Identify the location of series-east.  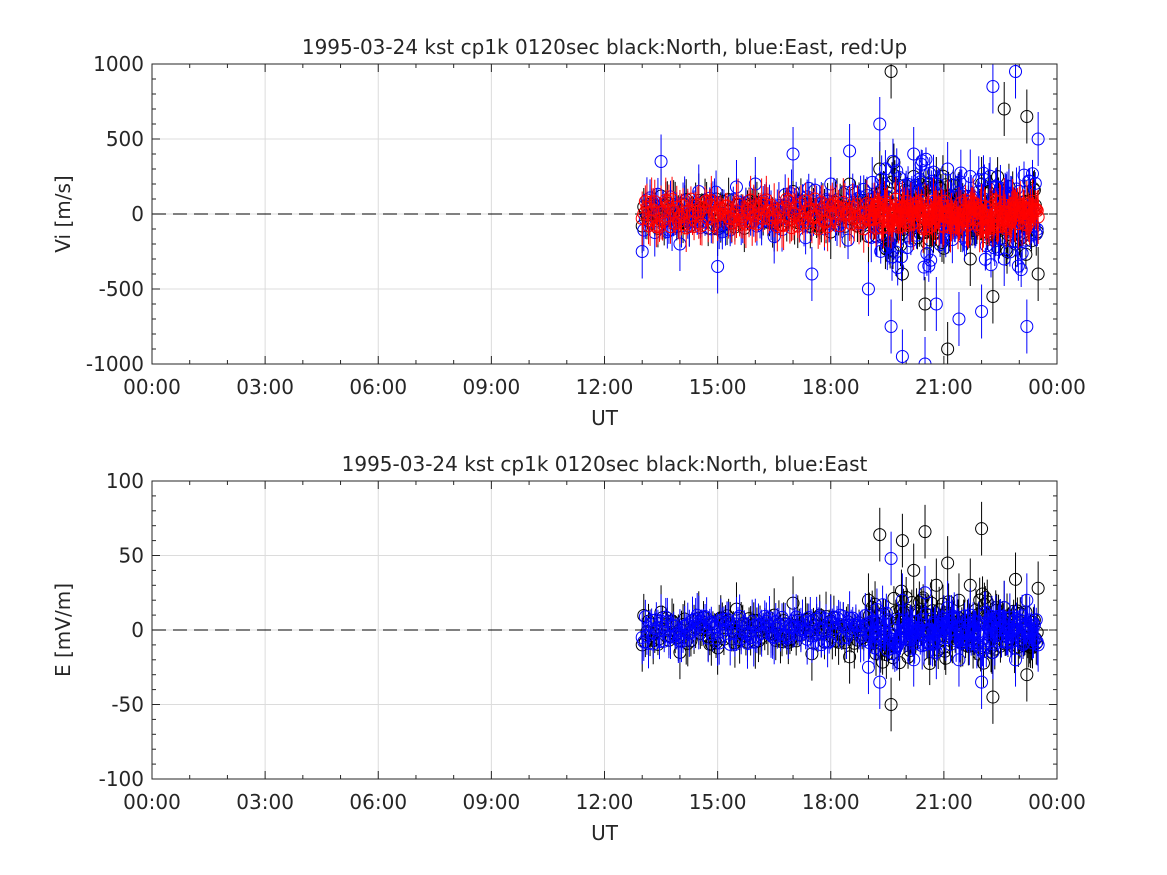
(840, 620).